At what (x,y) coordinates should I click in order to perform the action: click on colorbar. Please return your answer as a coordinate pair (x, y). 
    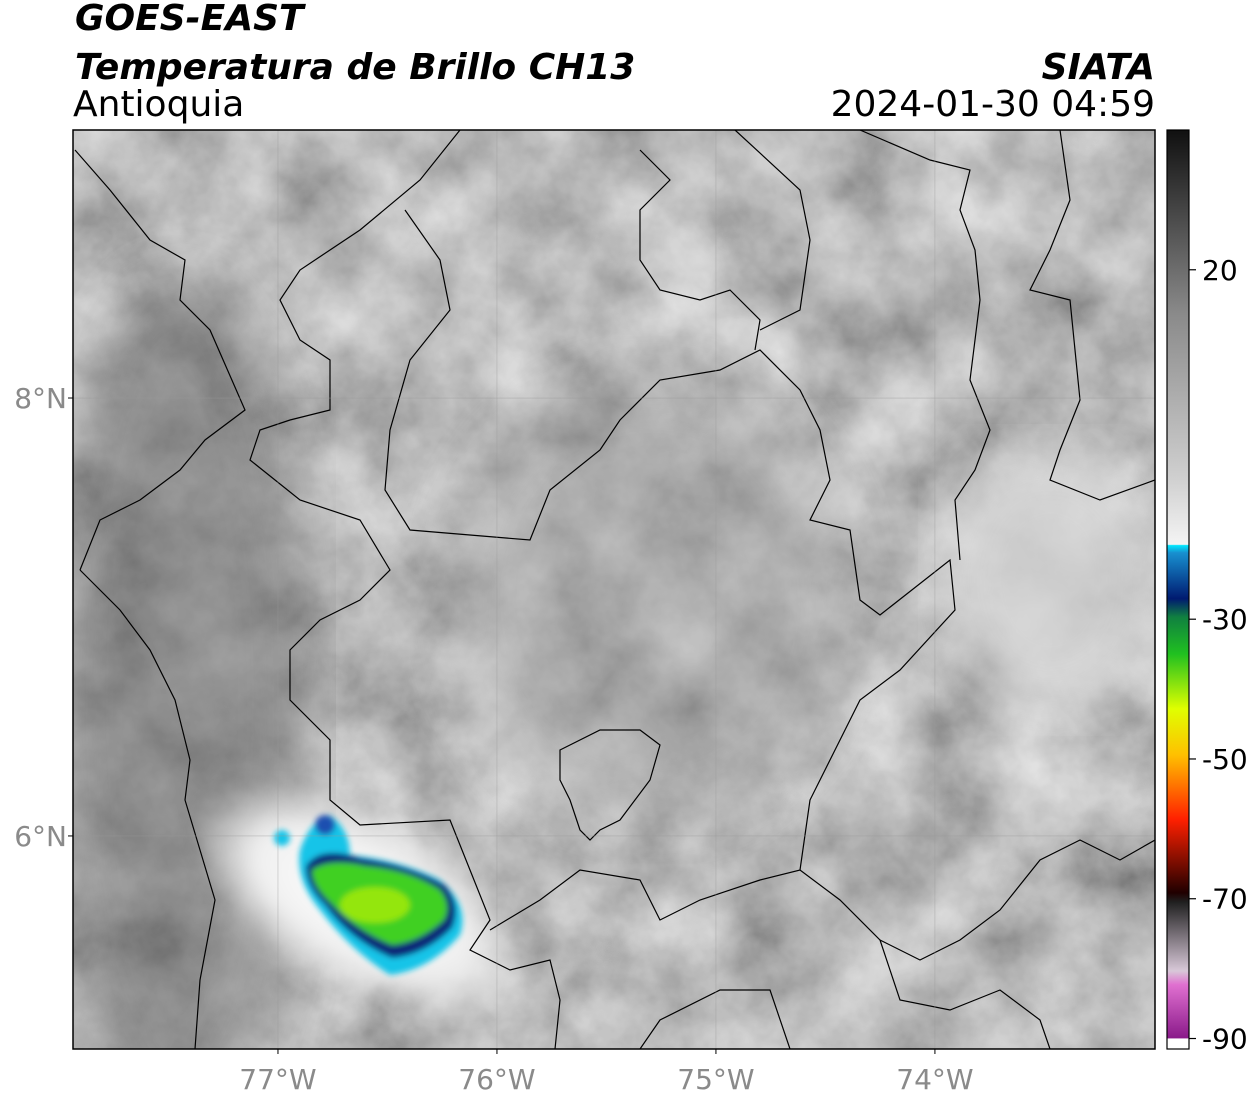
    Looking at the image, I should click on (1178, 589).